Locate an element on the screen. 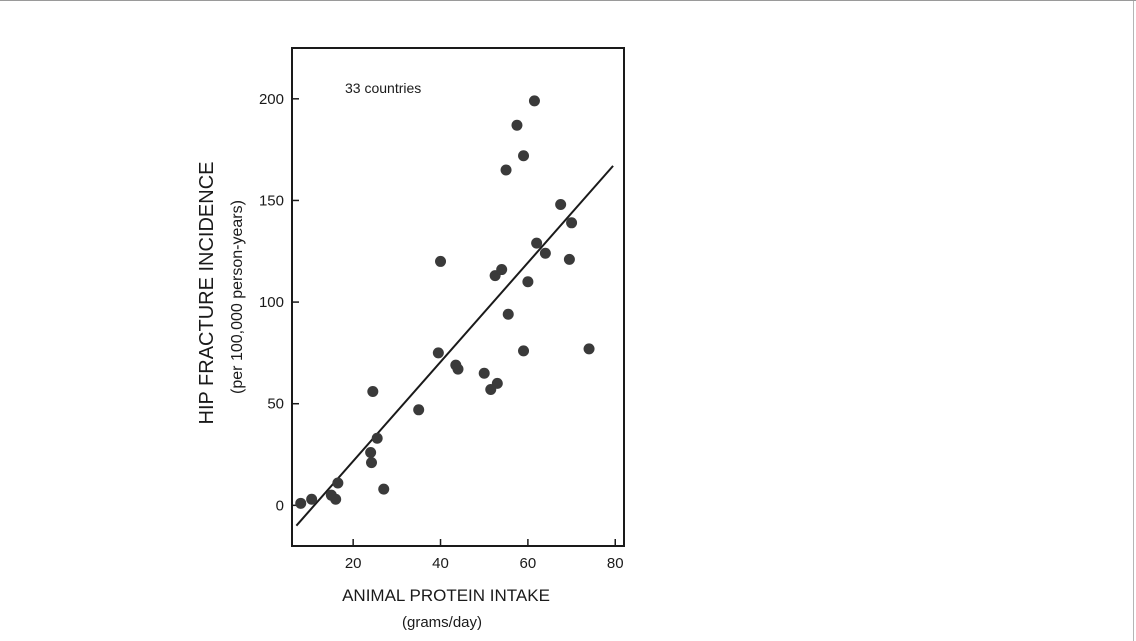  x-tick-label: 80 is located at coordinates (615, 563).